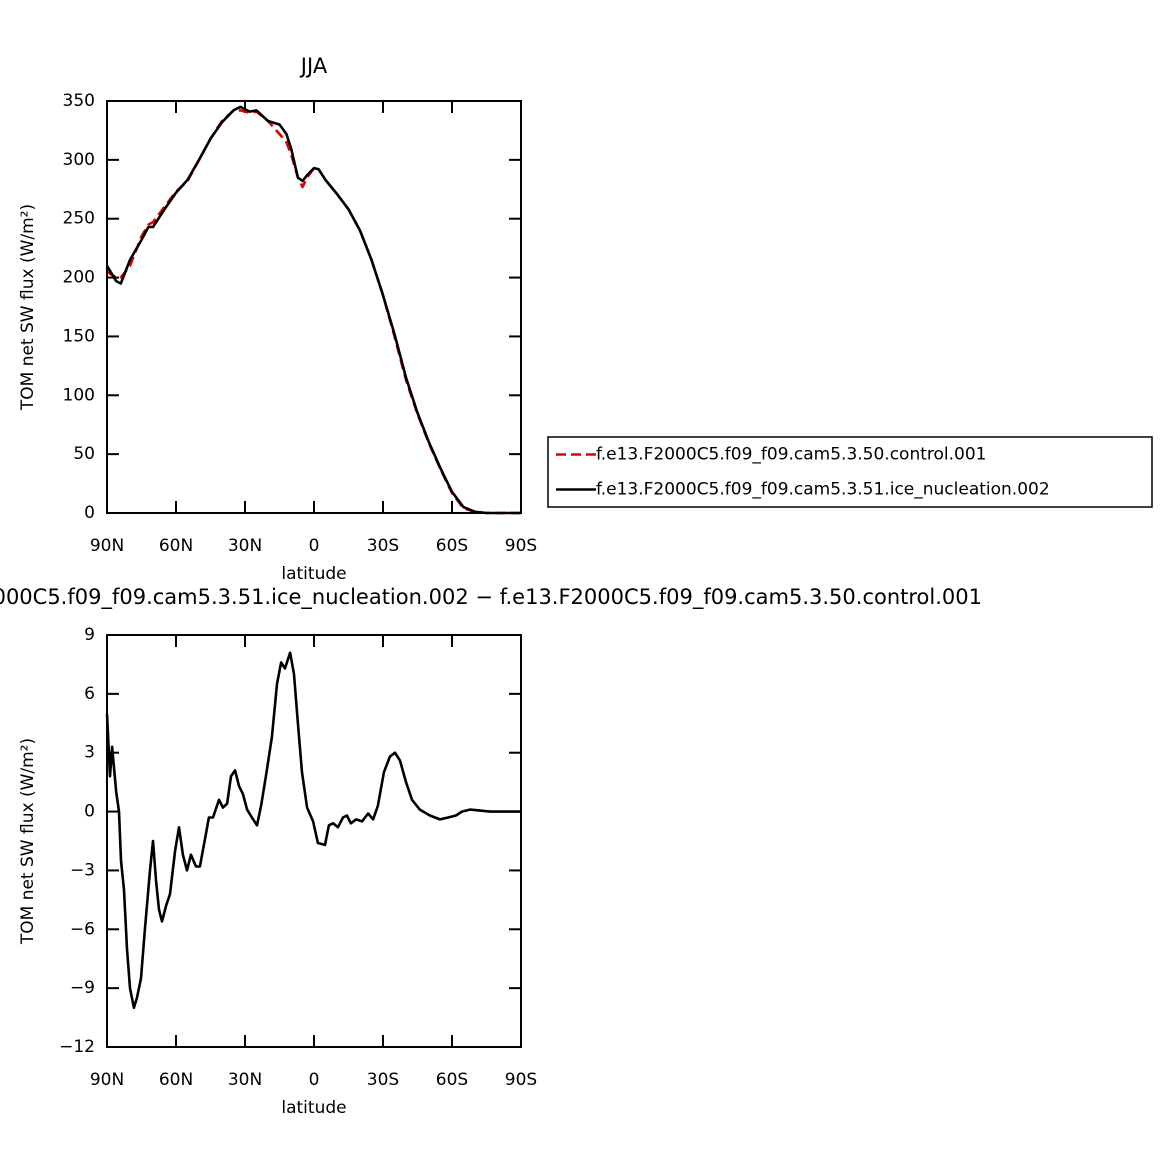 Image resolution: width=1169 pixels, height=1169 pixels. What do you see at coordinates (79, 160) in the screenshot?
I see `y-tick-label: 300` at bounding box center [79, 160].